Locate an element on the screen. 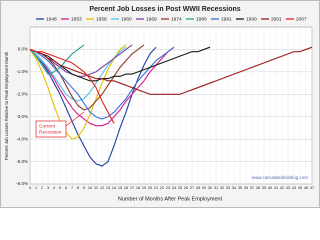 Image resolution: width=320 pixels, height=240 pixels. x-tick-label: 24 is located at coordinates (174, 188).